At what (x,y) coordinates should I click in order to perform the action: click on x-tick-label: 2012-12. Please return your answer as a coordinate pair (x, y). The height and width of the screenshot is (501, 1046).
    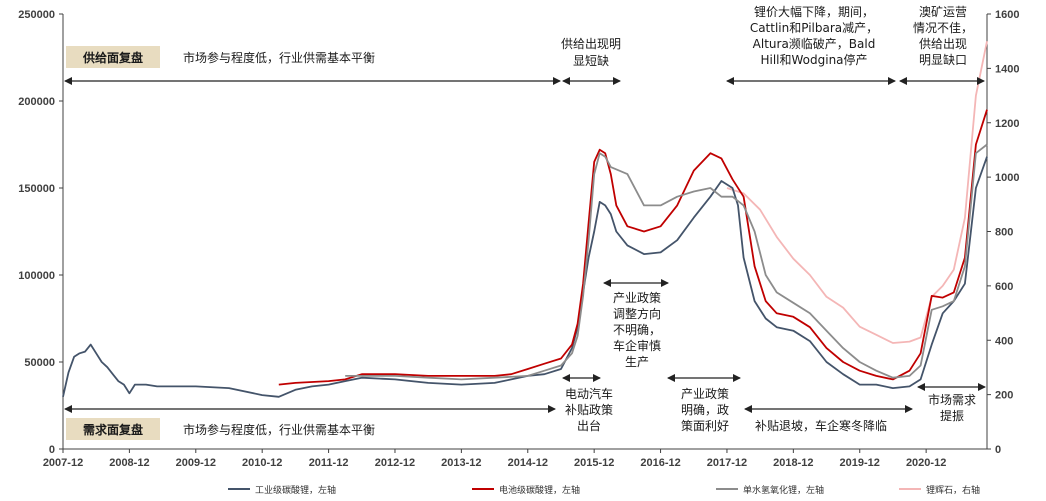
    Looking at the image, I should click on (395, 463).